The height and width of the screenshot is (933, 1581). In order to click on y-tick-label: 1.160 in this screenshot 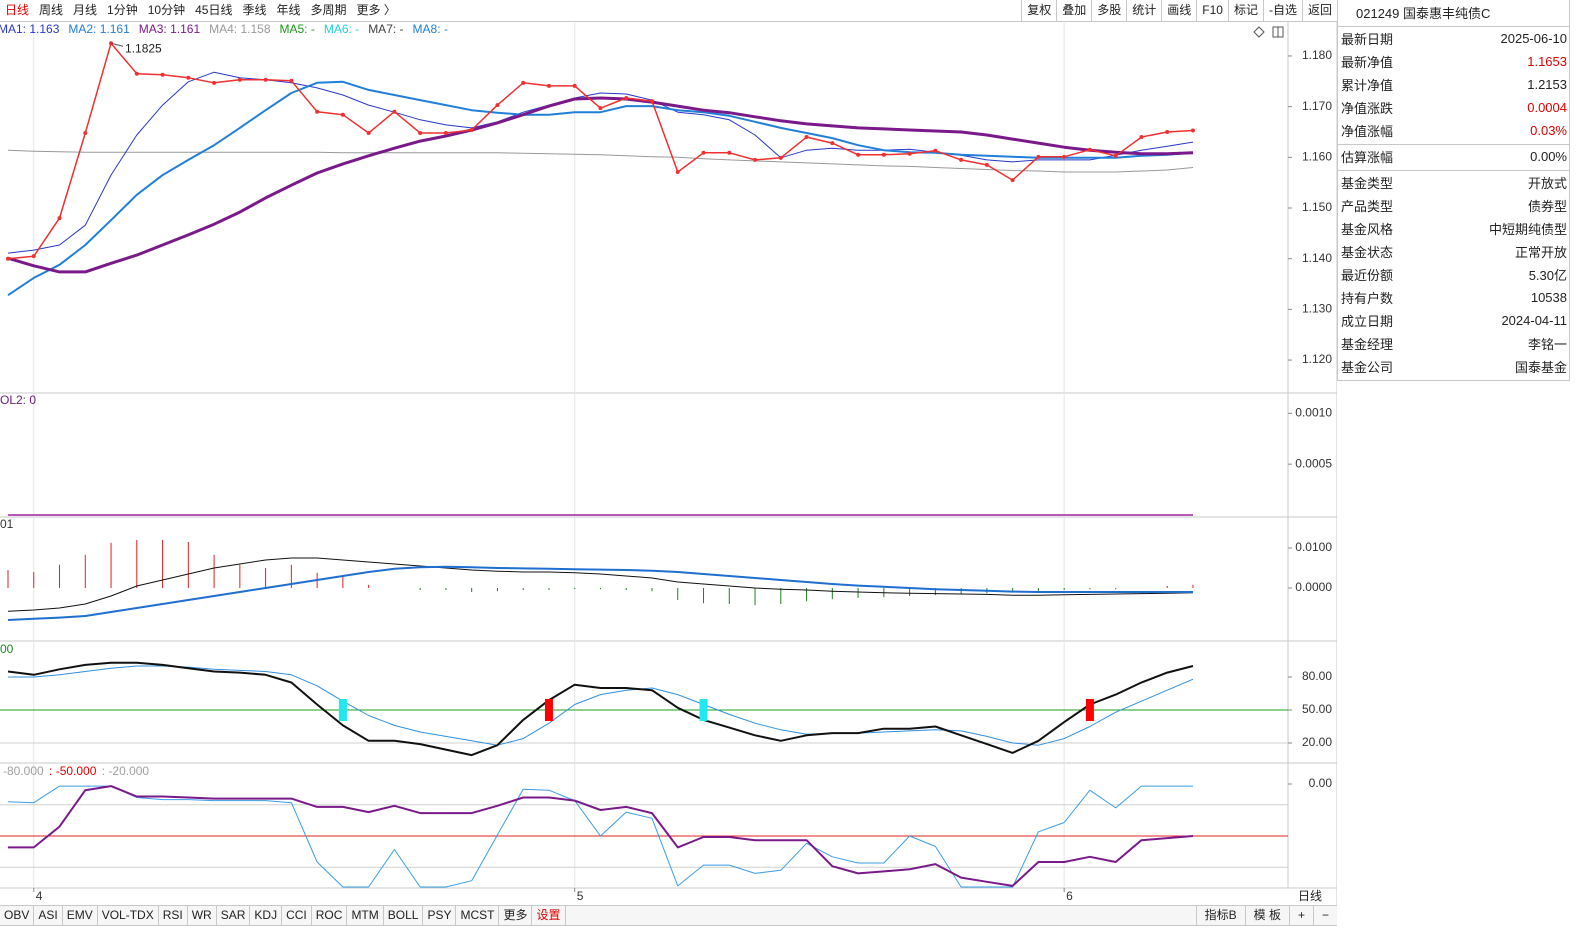, I will do `click(1317, 156)`.